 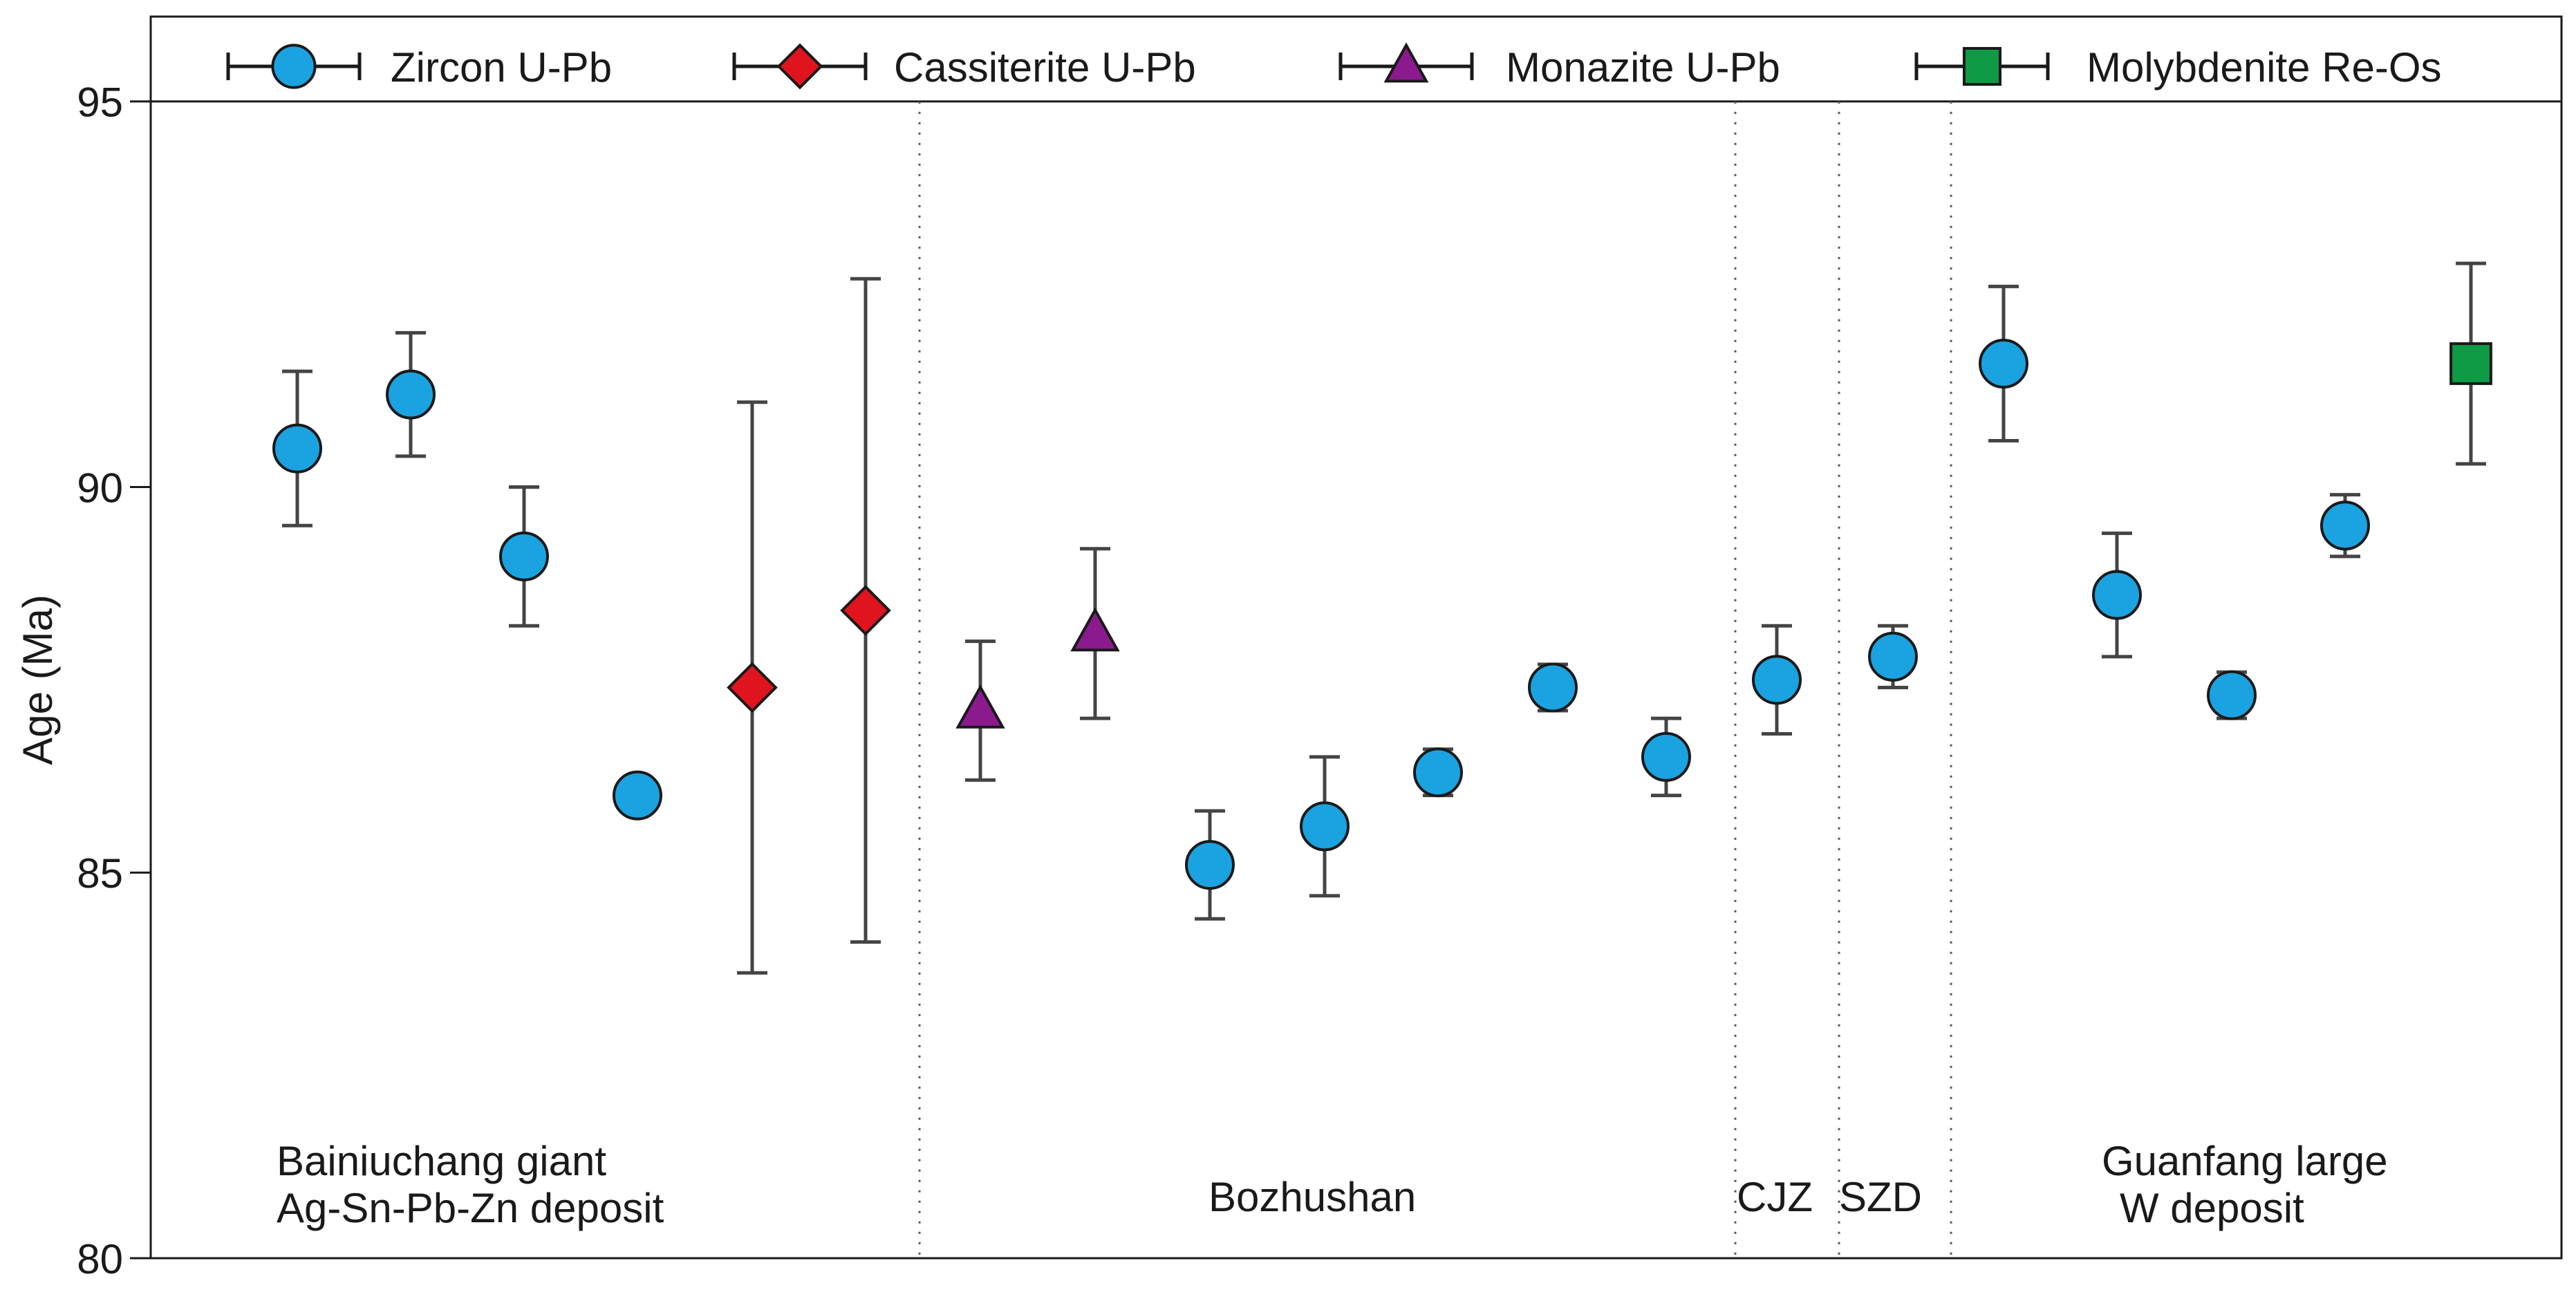 What do you see at coordinates (1406, 62) in the screenshot?
I see `legend-marker-triangle` at bounding box center [1406, 62].